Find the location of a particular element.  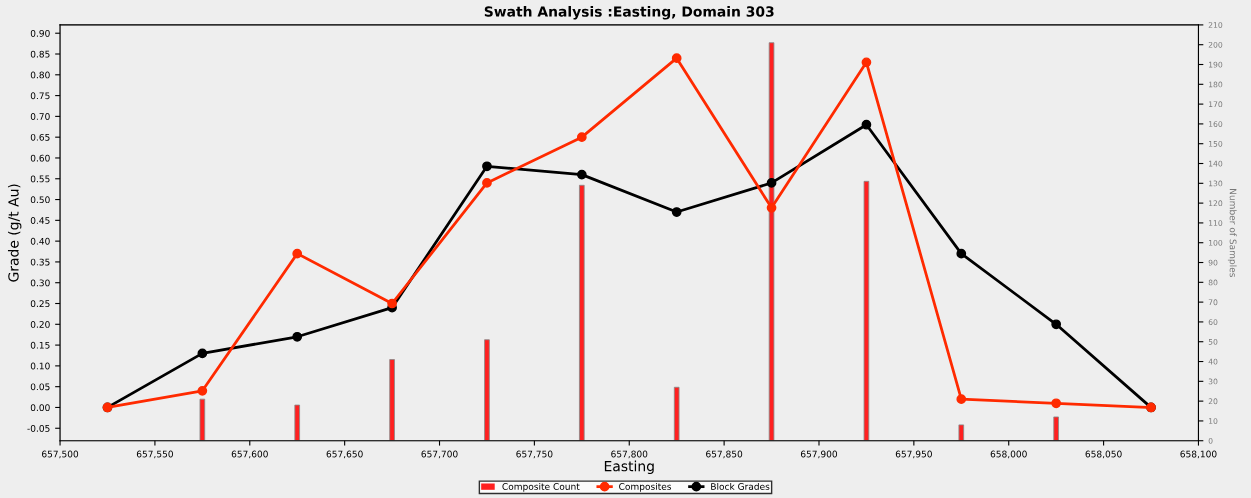

y-tick-label: 0.20 is located at coordinates (40, 324).